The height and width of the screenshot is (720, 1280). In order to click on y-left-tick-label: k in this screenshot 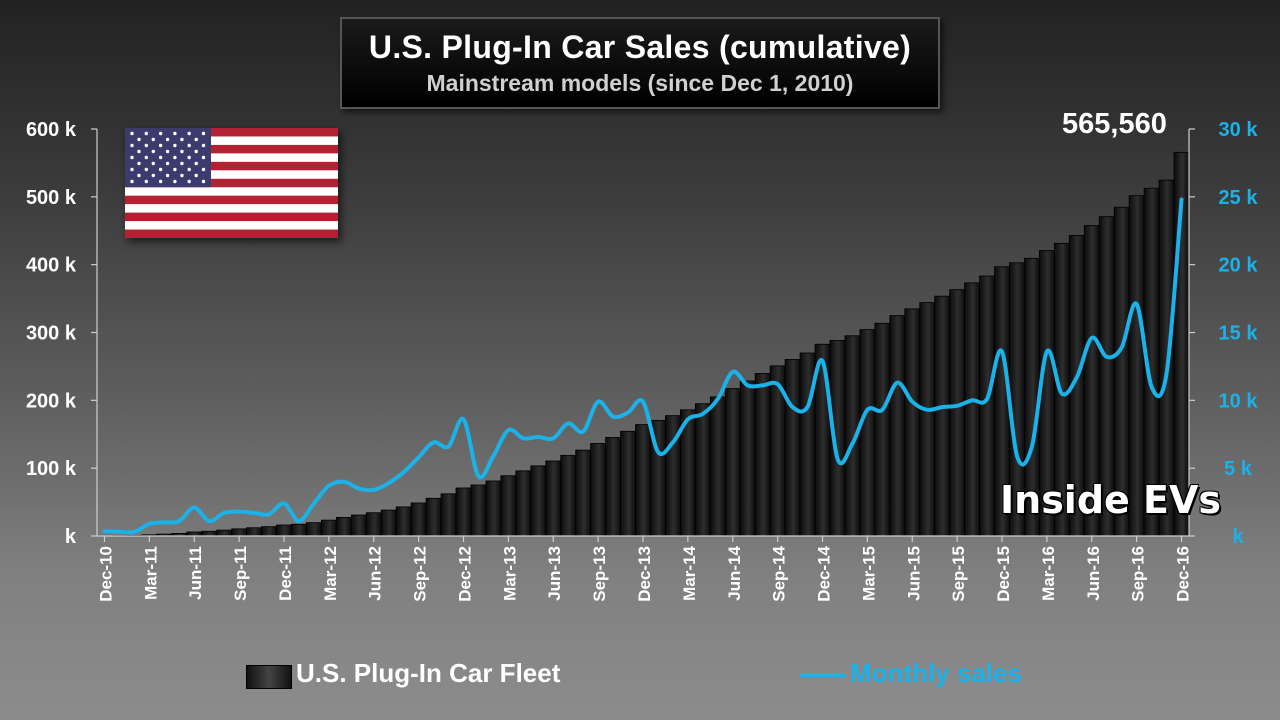, I will do `click(71, 537)`.